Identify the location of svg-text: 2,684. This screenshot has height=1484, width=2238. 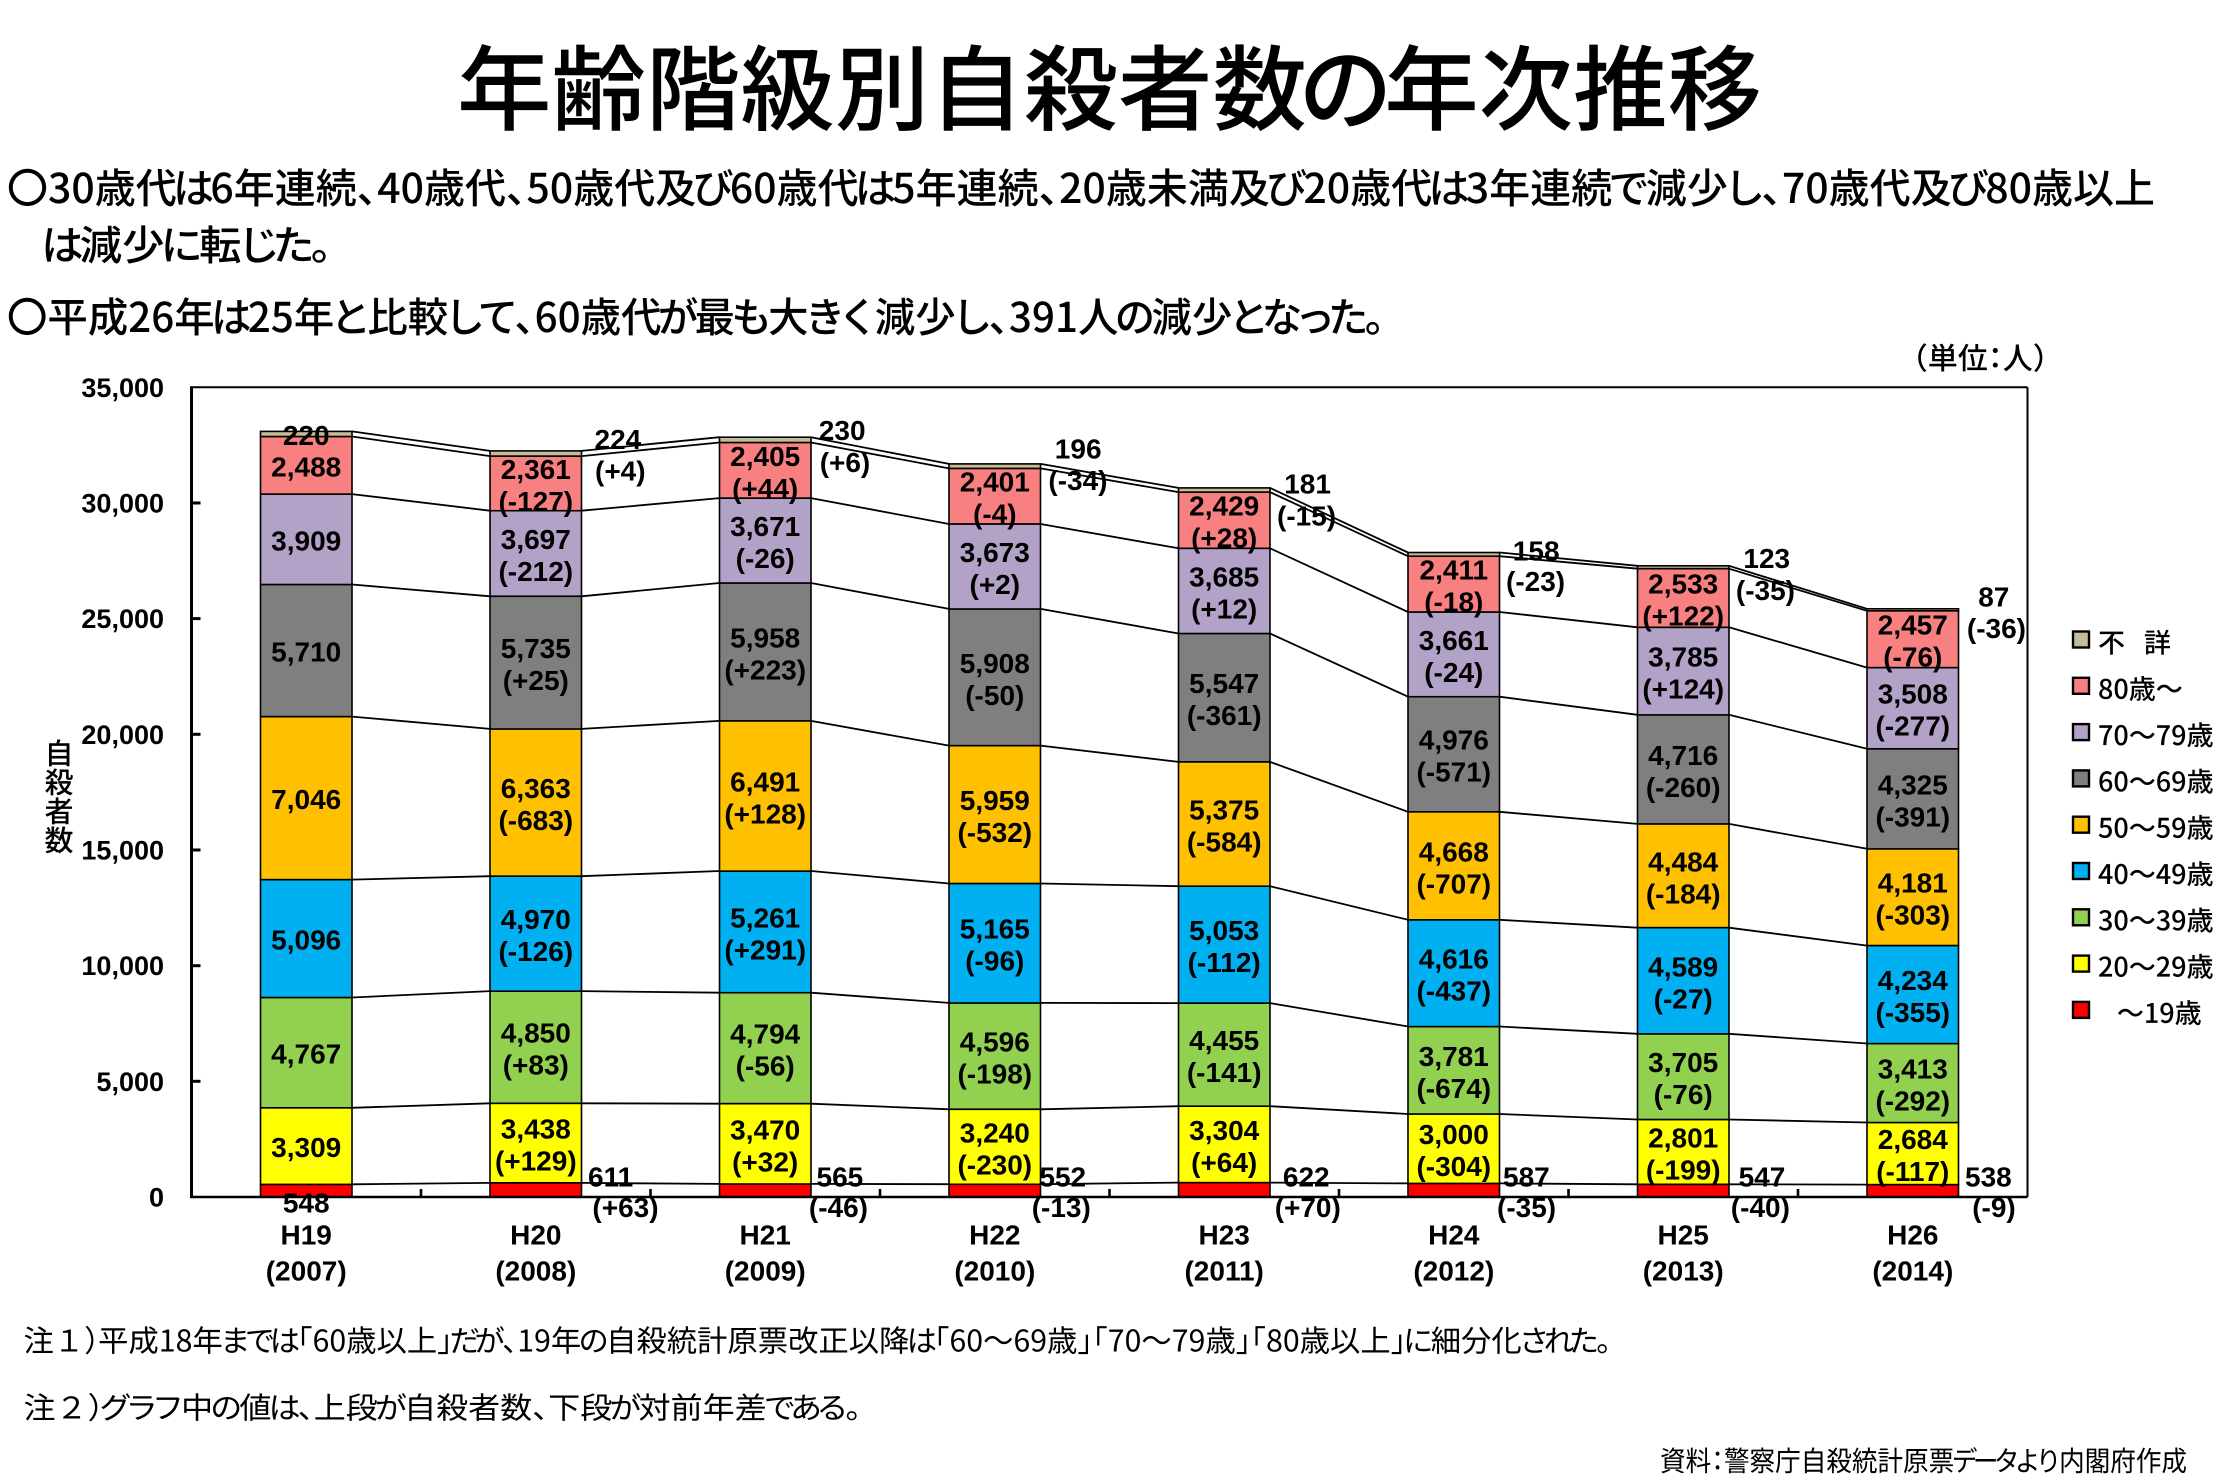
(1913, 1139).